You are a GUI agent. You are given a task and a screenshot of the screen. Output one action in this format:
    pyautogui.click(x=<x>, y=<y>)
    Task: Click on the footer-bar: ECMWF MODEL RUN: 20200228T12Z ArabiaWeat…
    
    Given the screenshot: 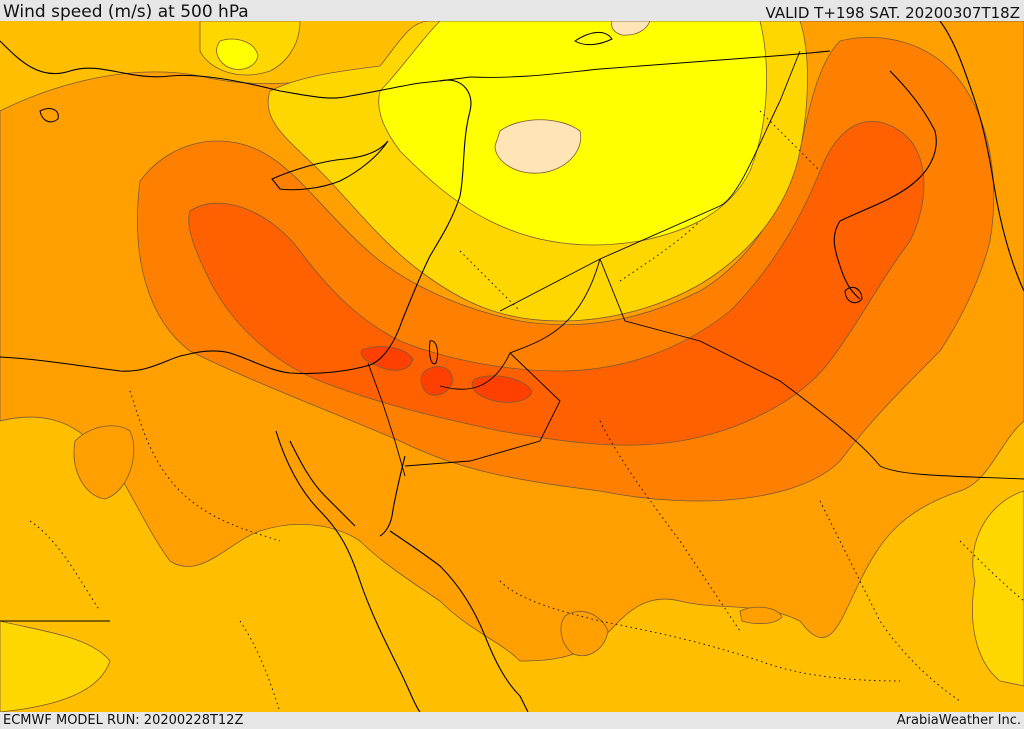 What is the action you would take?
    pyautogui.click(x=512, y=720)
    